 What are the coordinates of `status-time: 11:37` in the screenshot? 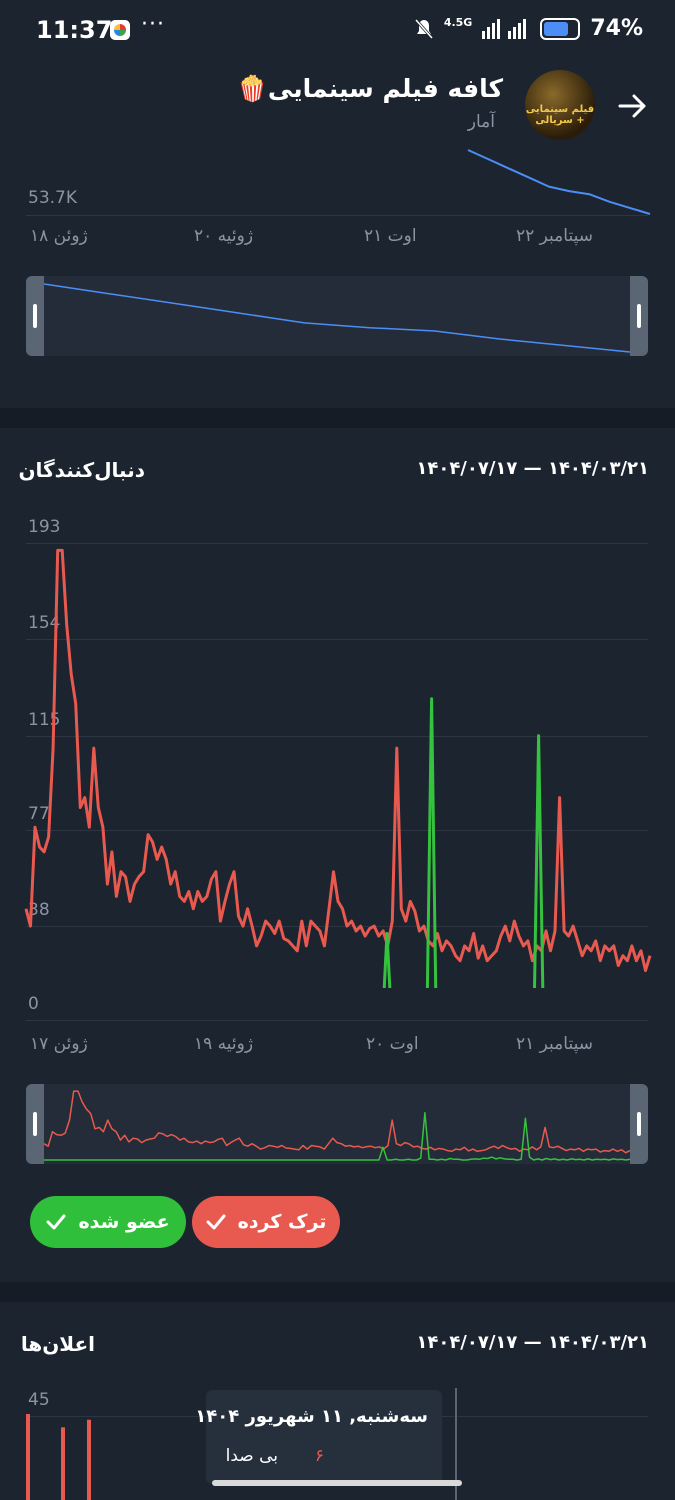 It's located at (74, 30).